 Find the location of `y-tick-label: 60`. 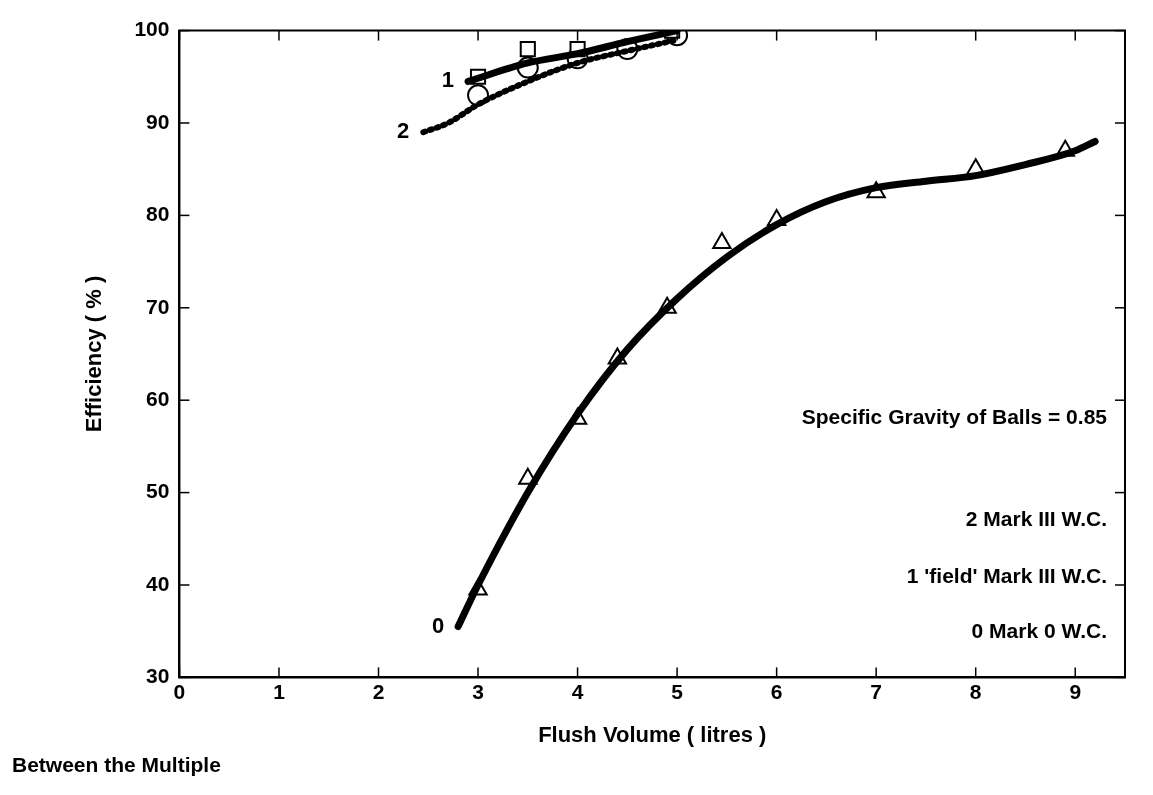

y-tick-label: 60 is located at coordinates (158, 398).